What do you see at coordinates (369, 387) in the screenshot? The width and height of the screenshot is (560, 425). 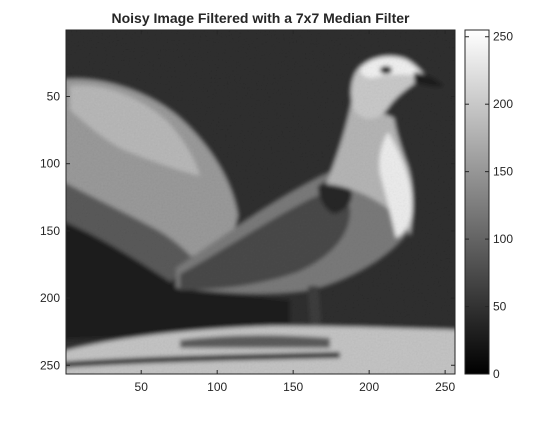 I see `x-tick-label: 200` at bounding box center [369, 387].